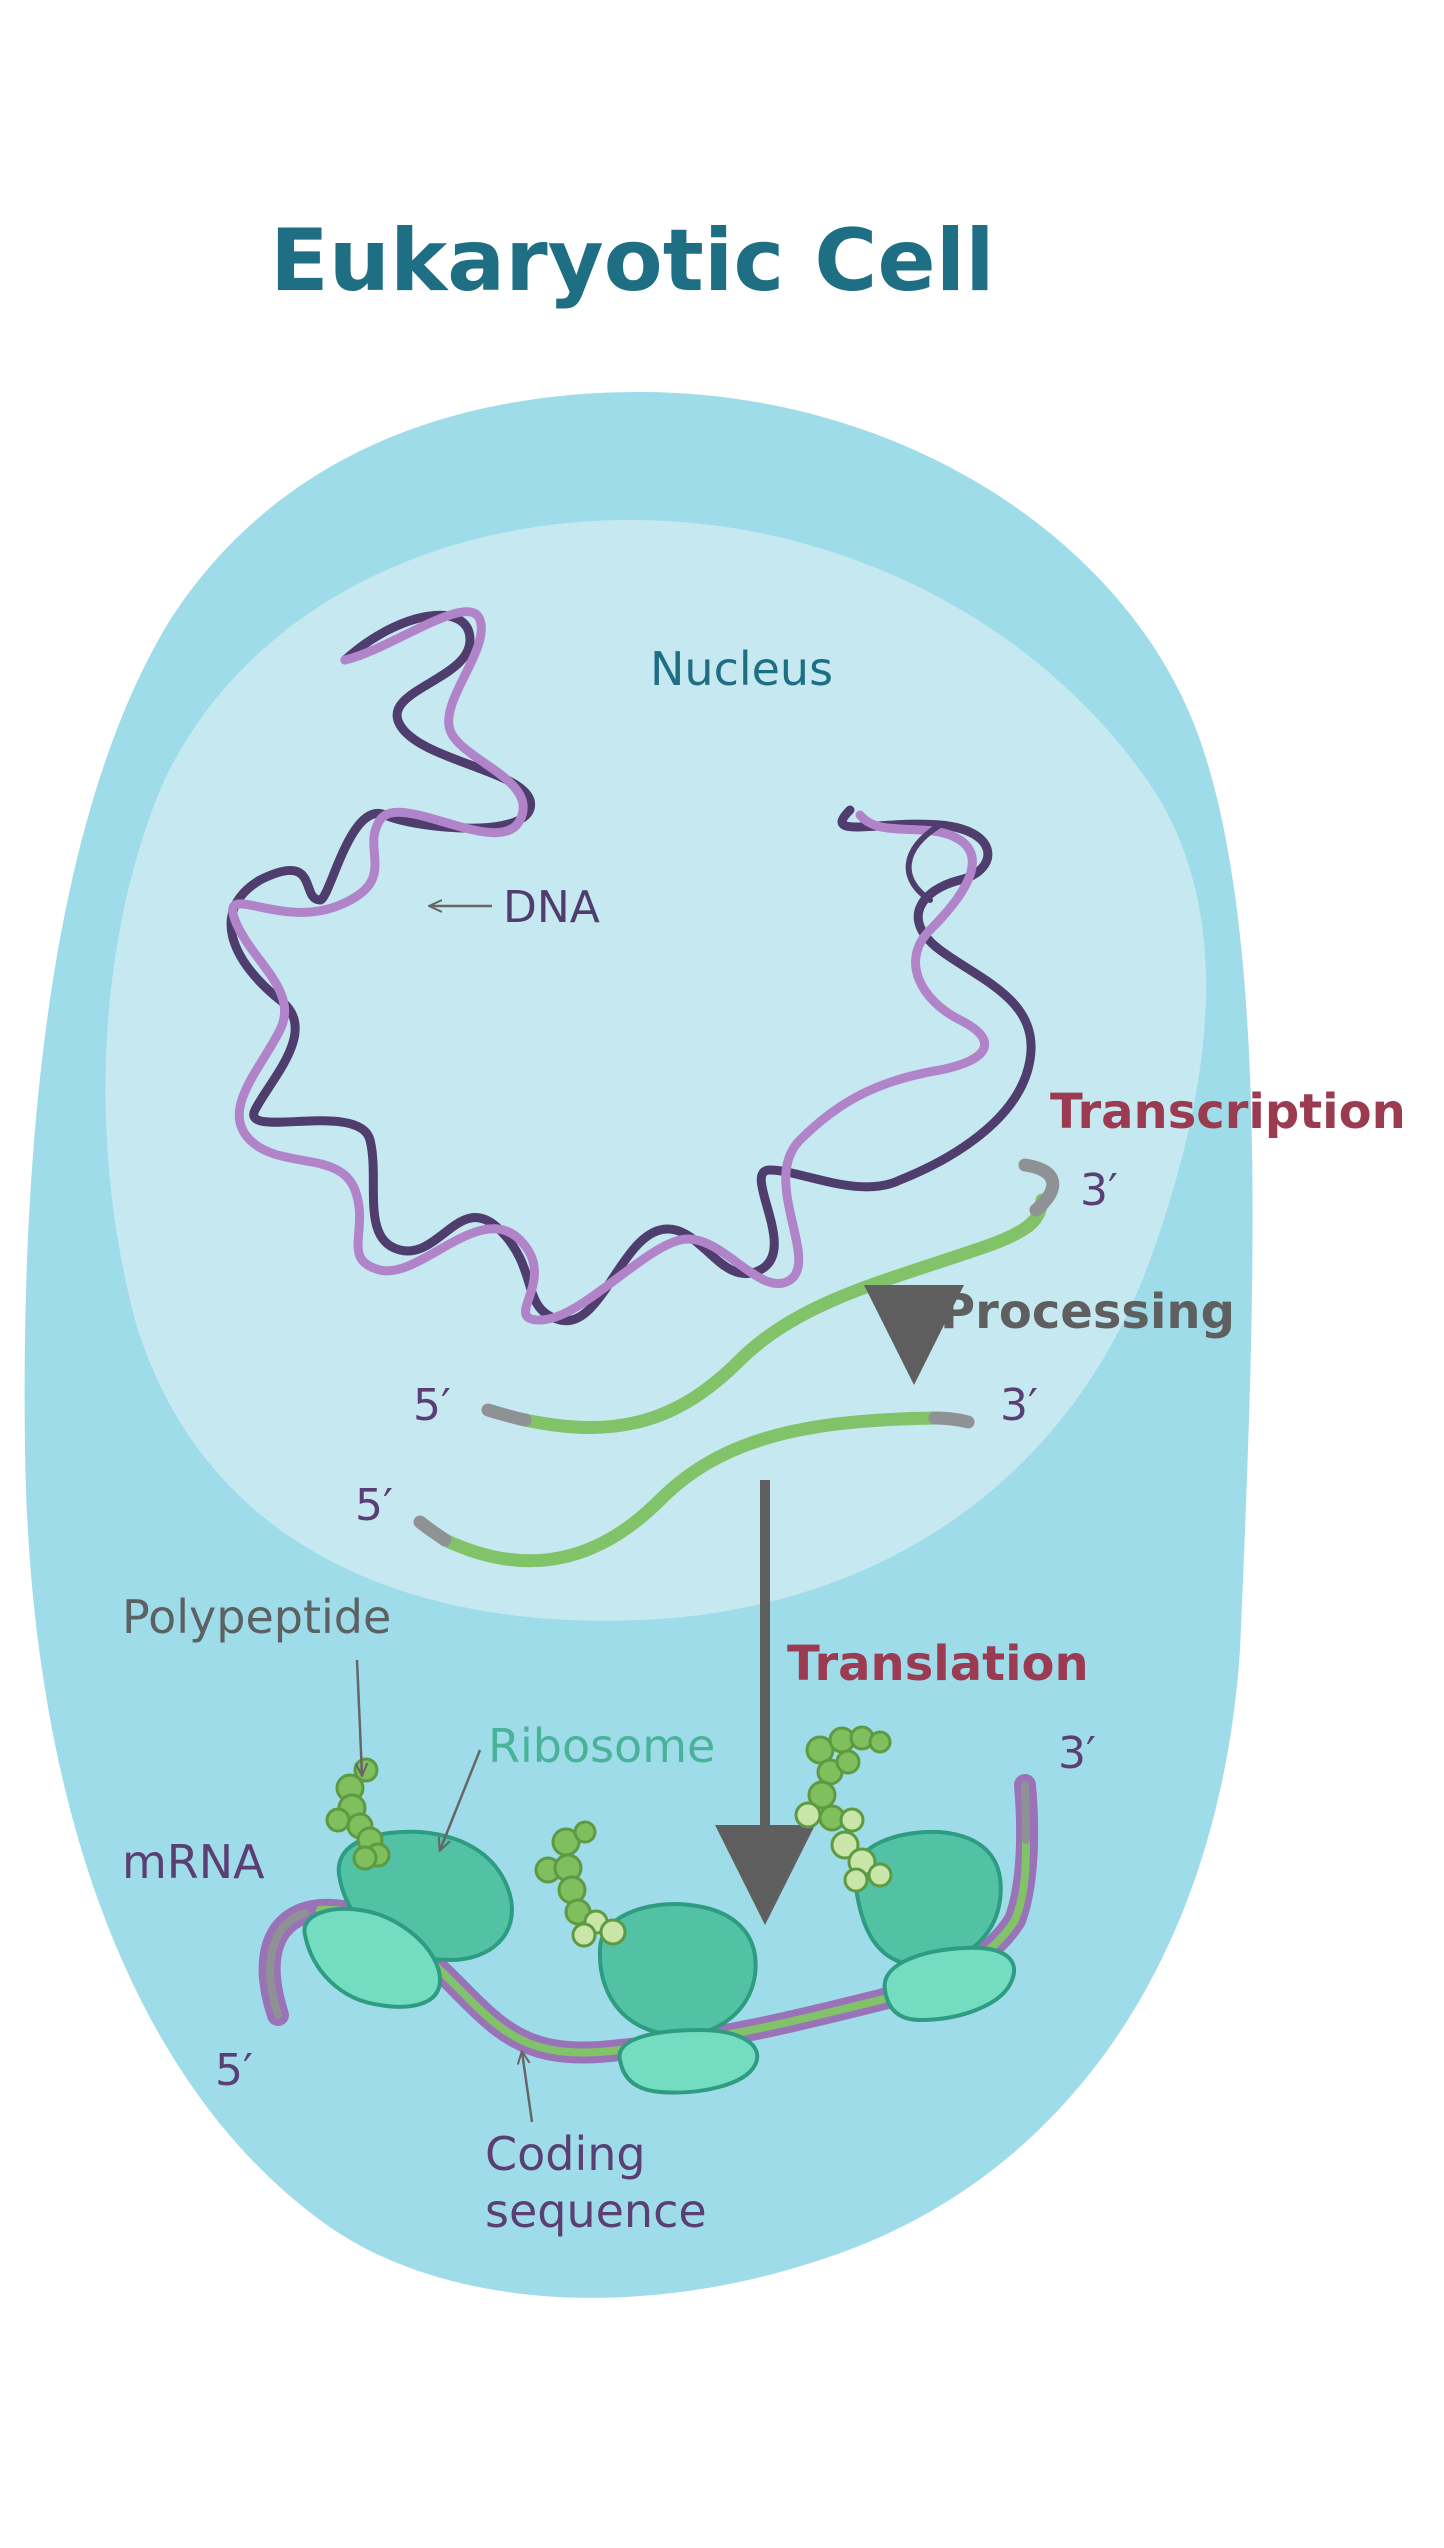  What do you see at coordinates (694, 1489) in the screenshot?
I see `processed-mrna-strand` at bounding box center [694, 1489].